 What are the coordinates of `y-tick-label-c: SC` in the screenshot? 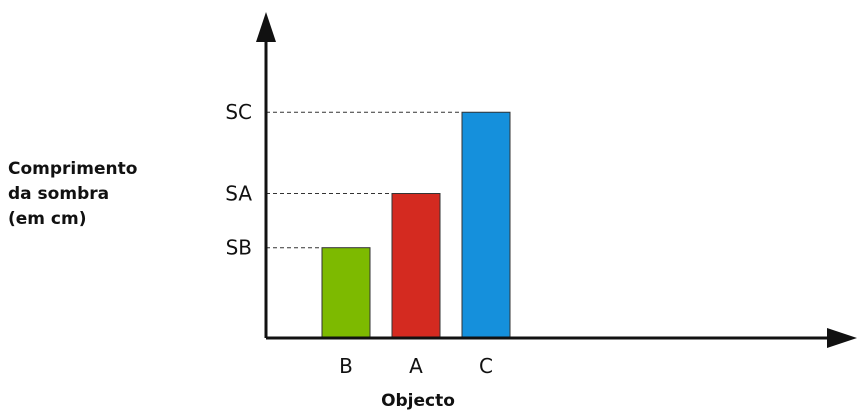 It's located at (238, 112).